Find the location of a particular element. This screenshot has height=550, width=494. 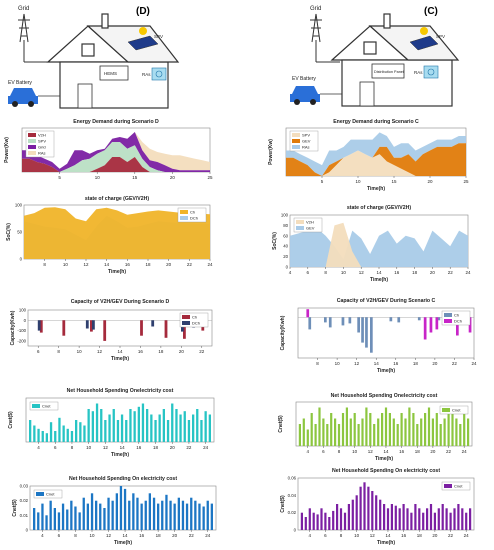

y-tick-label: 0 is located at coordinates (27, 530).